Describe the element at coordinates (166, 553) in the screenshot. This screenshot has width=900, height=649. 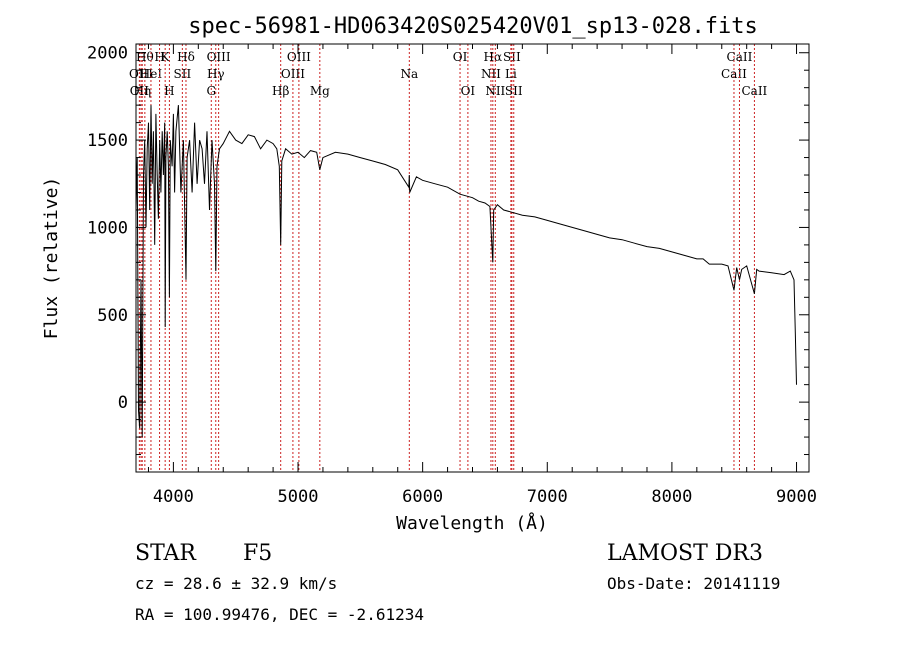
I see `object-class: STAR` at that location.